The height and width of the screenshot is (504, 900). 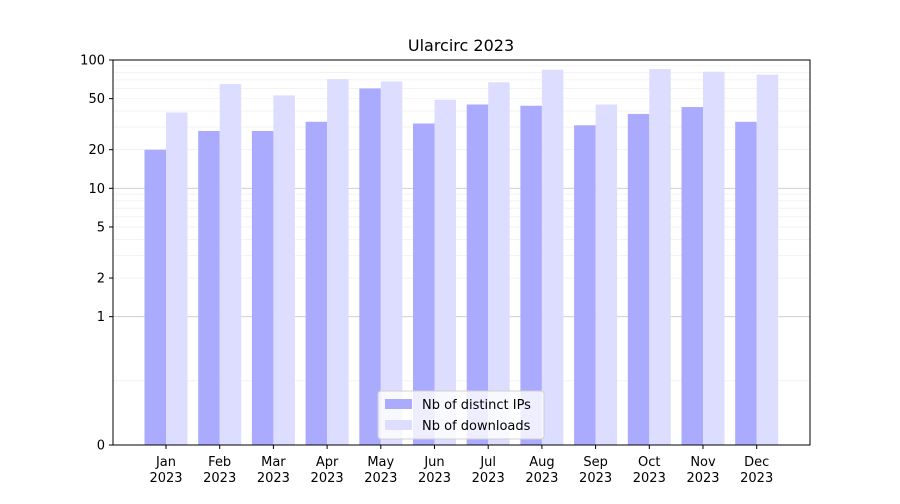 What do you see at coordinates (702, 470) in the screenshot?
I see `x-tick-label: Nov 2023` at bounding box center [702, 470].